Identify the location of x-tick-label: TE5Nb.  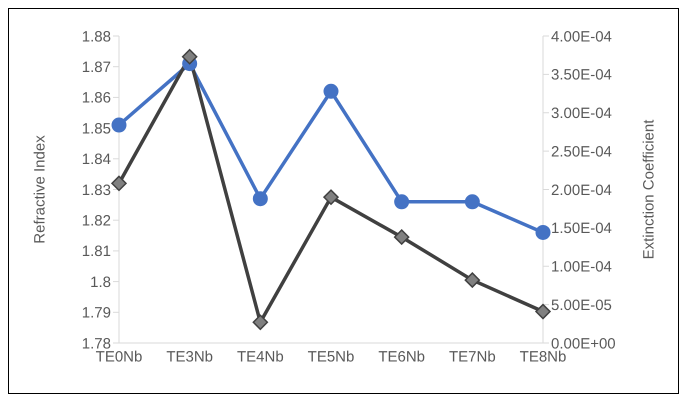
(331, 357).